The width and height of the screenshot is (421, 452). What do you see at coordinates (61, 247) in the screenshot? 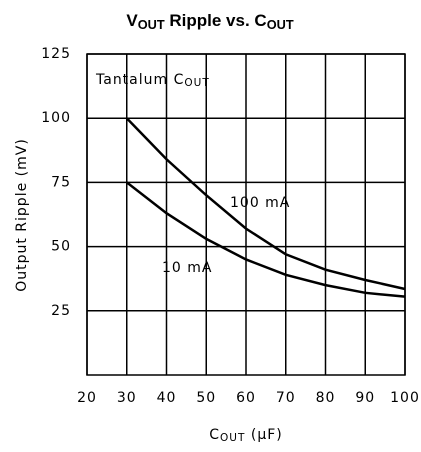
I see `y-tick-label: 50` at bounding box center [61, 247].